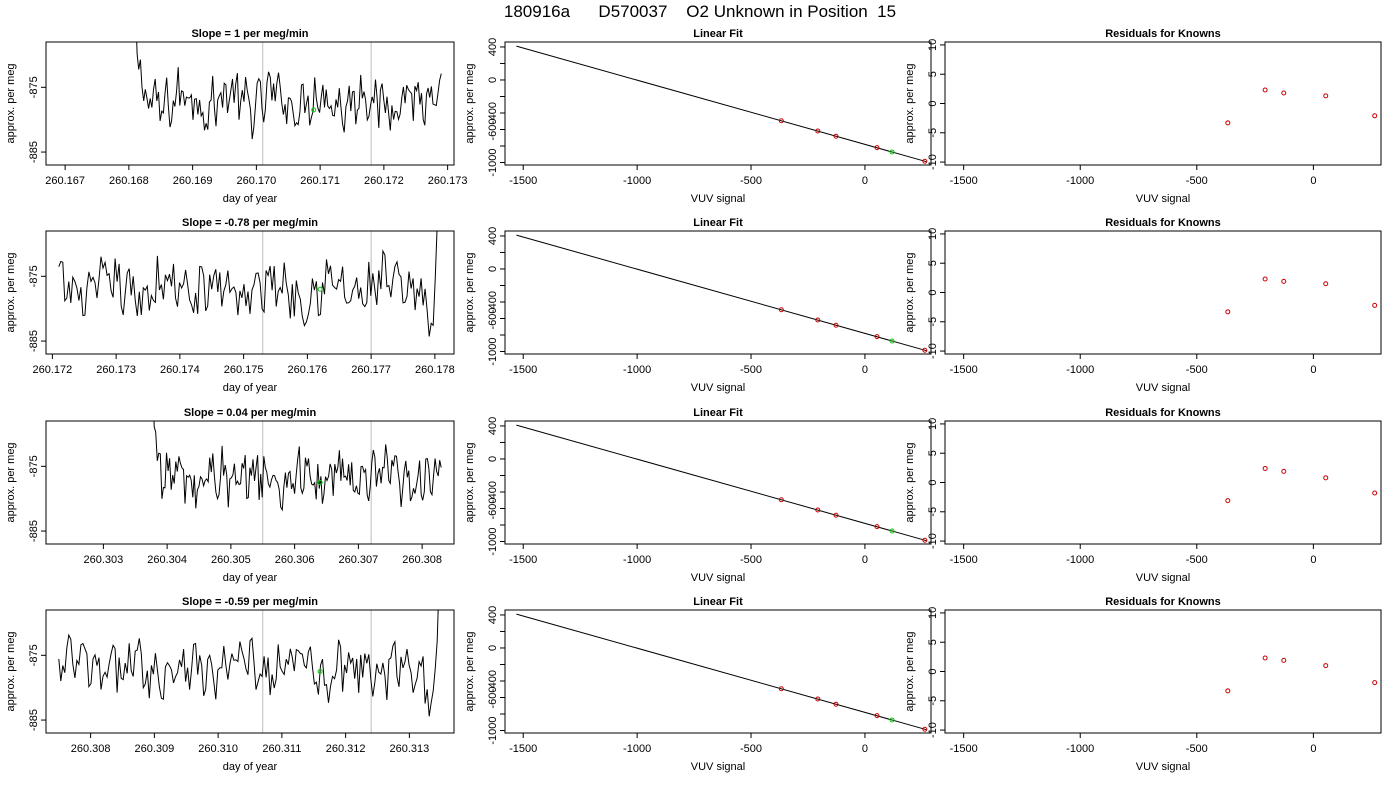 This screenshot has height=800, width=1400. I want to click on x-tick-label: 260.305, so click(231, 560).